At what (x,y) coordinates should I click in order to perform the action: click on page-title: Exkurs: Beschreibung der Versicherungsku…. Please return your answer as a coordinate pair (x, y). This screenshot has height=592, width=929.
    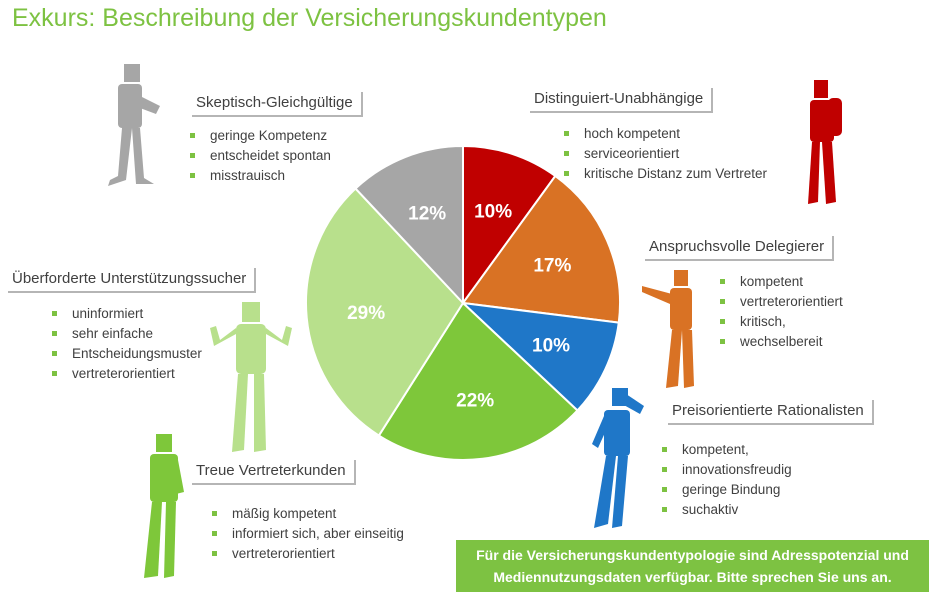
    Looking at the image, I should click on (309, 18).